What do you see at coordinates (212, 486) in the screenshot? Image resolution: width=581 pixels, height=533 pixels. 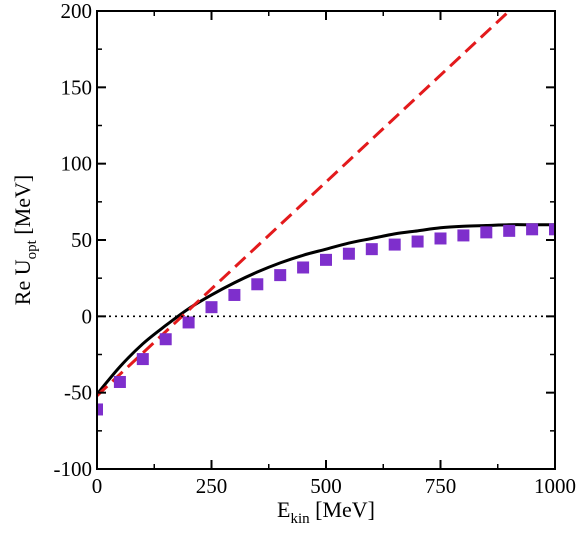 I see `x-tick-label: 250` at bounding box center [212, 486].